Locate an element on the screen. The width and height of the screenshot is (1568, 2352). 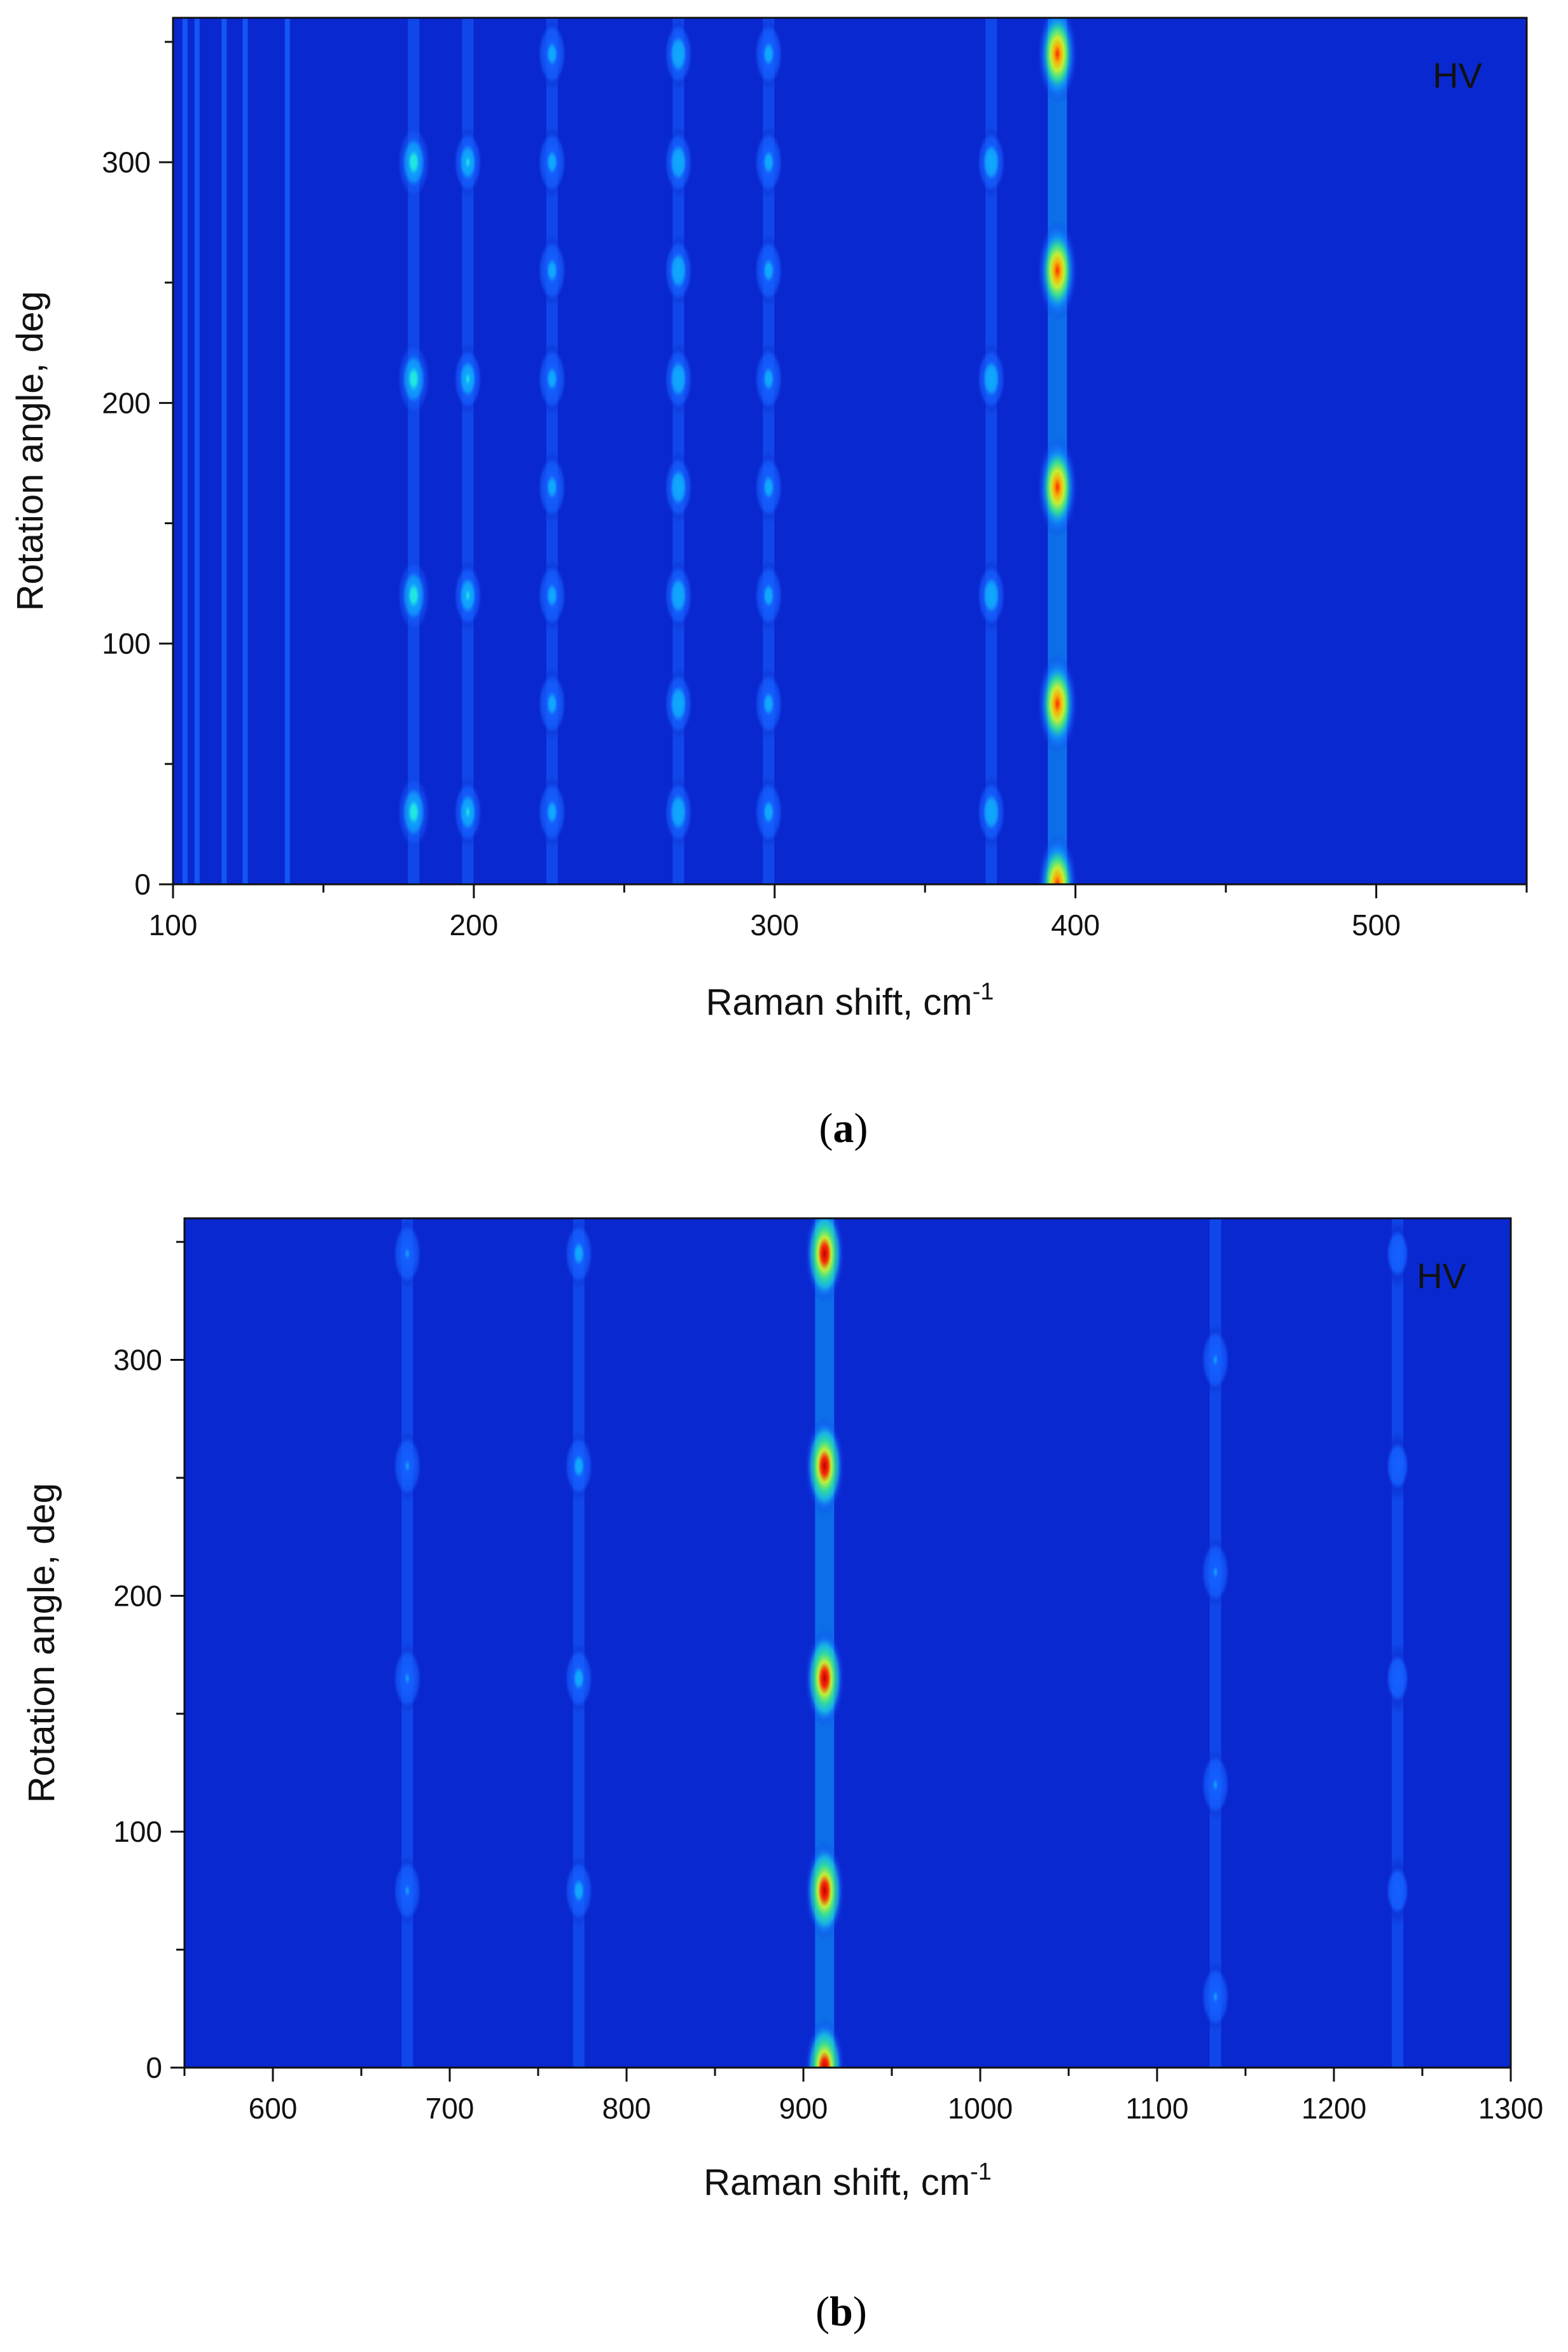
x-tick-label: 600 is located at coordinates (273, 2108).